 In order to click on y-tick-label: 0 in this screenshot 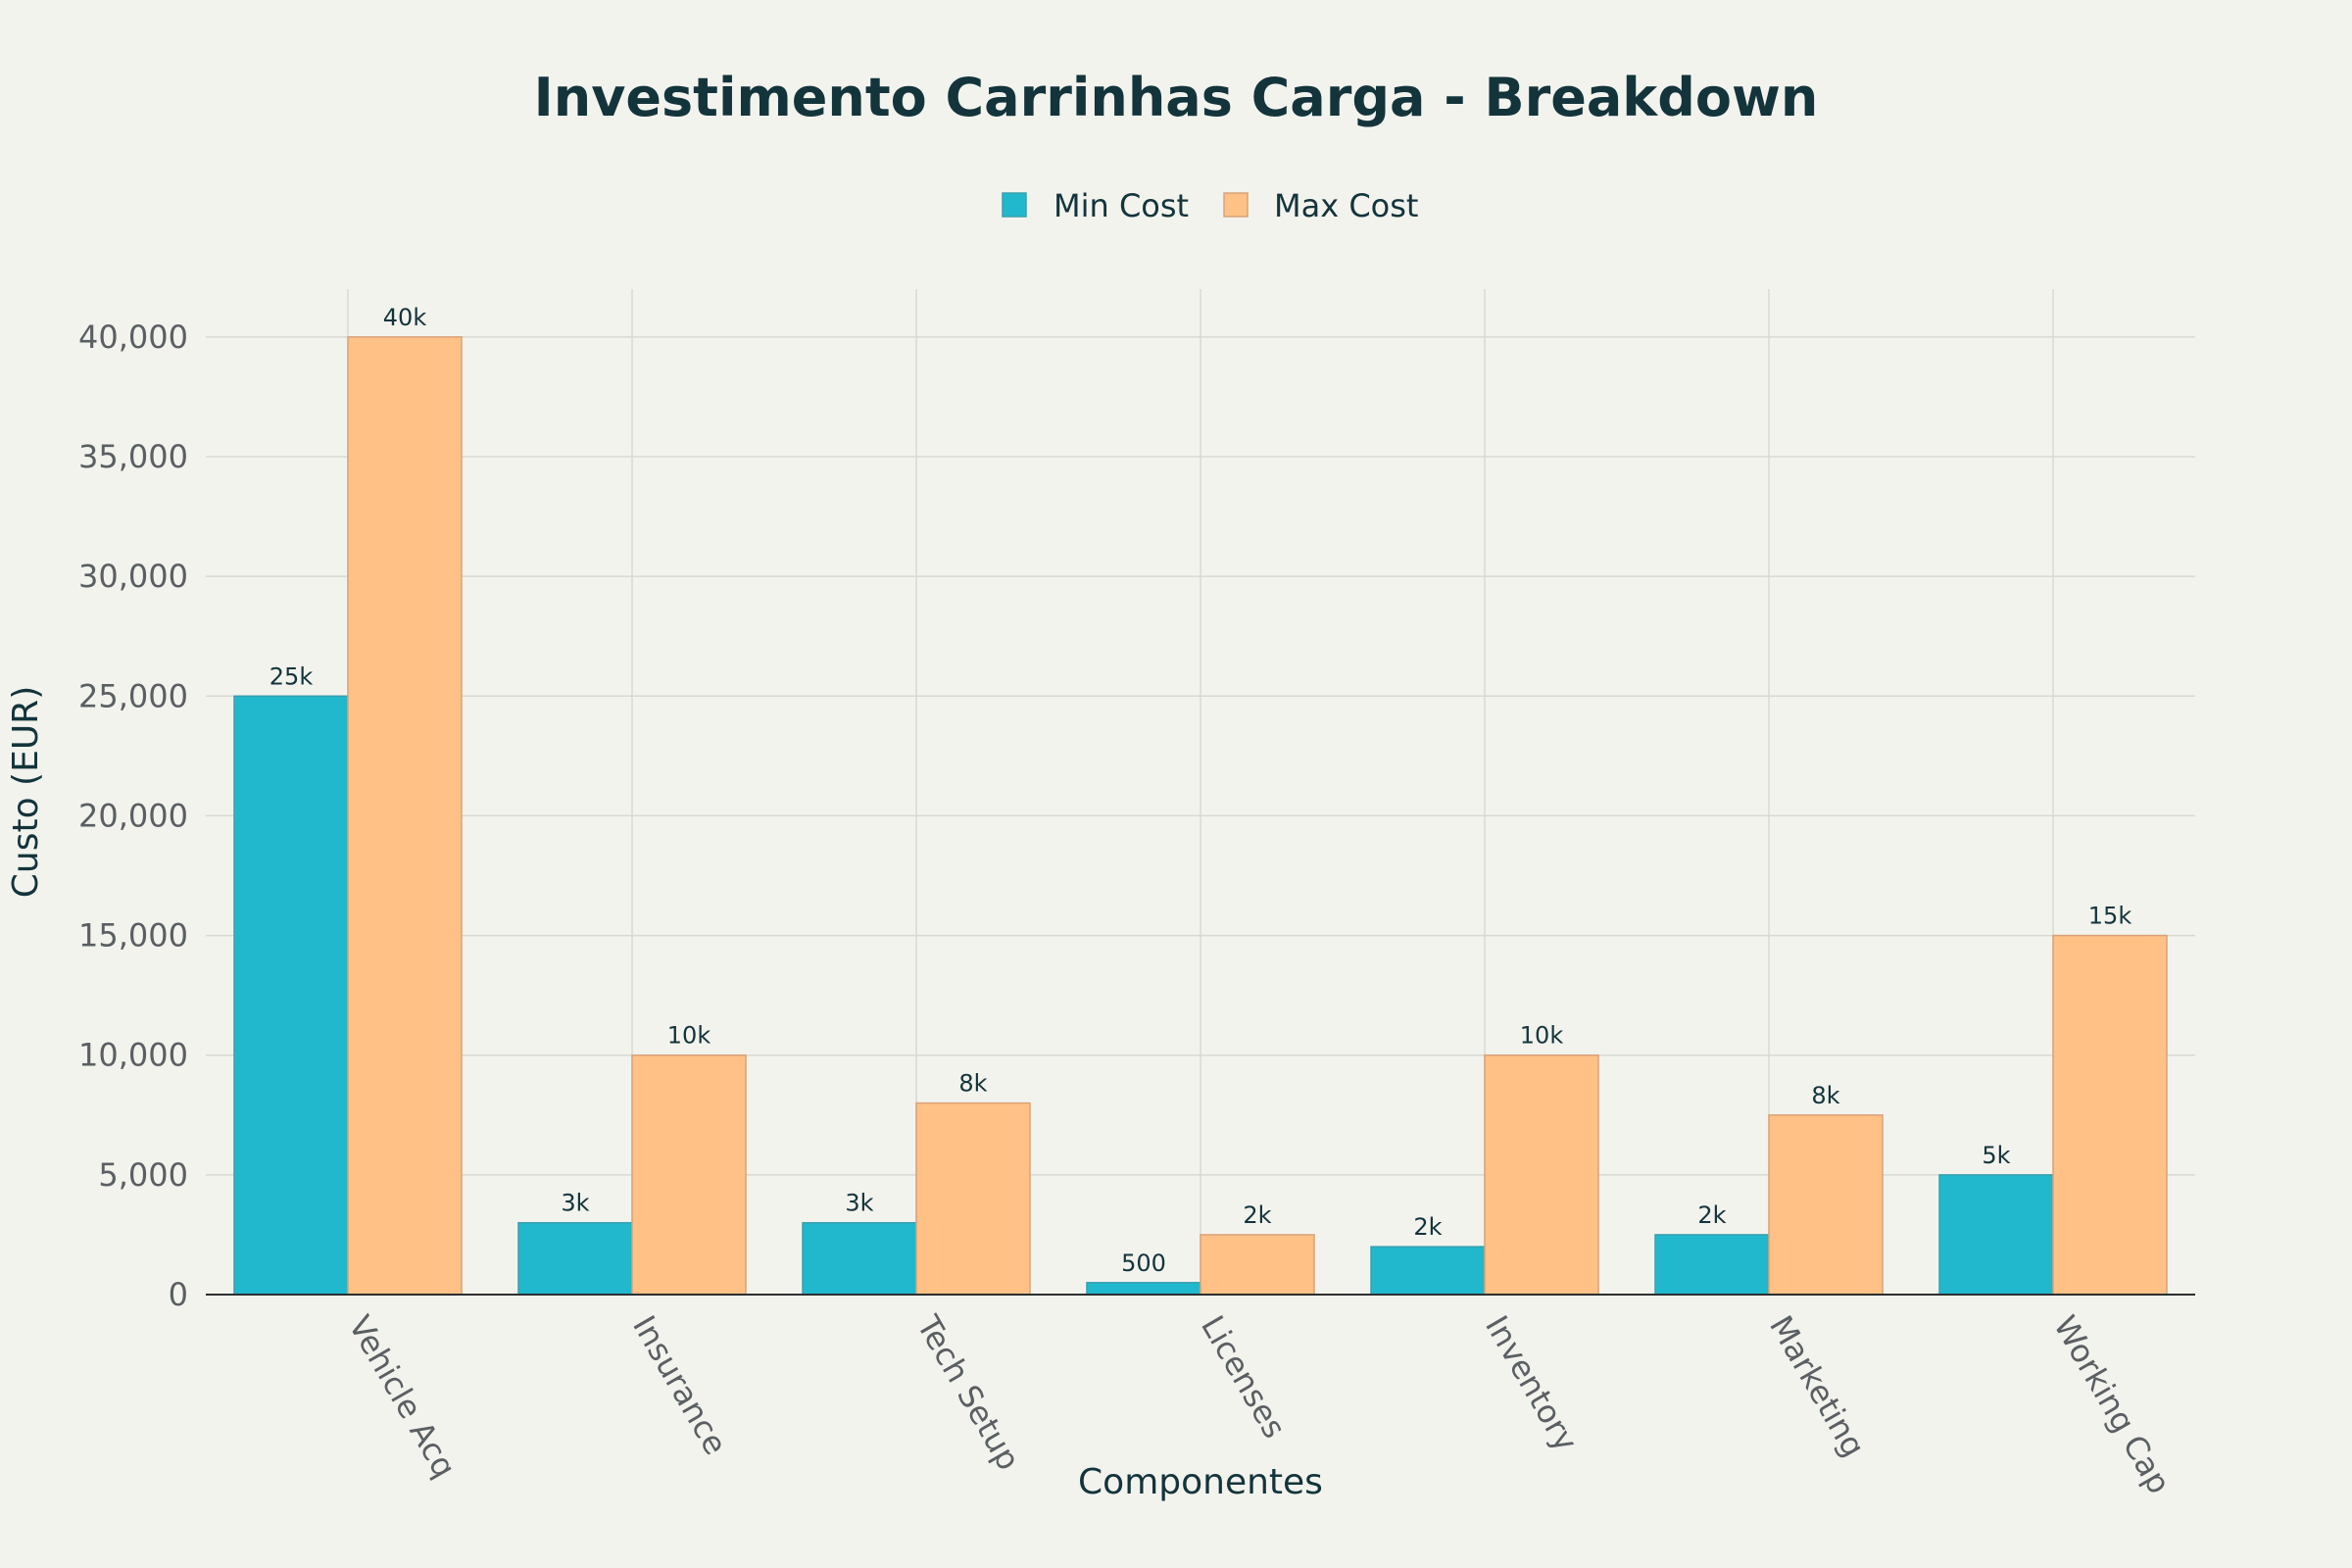, I will do `click(178, 1294)`.